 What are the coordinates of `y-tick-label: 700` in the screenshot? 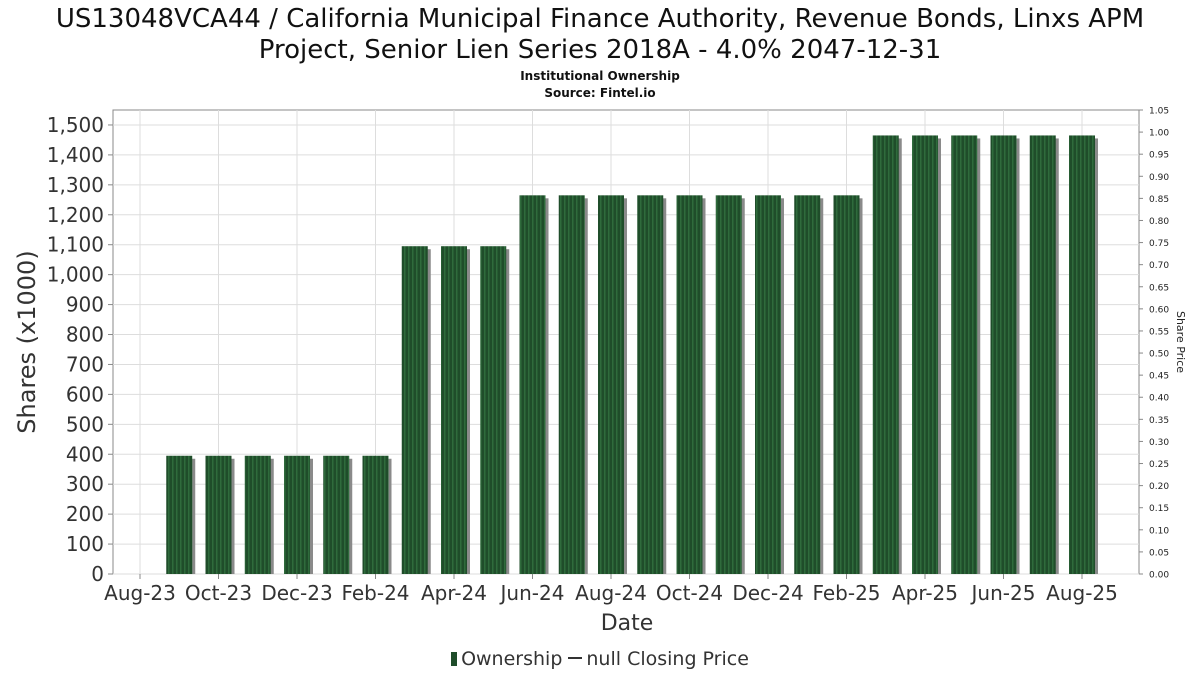 It's located at (85, 364).